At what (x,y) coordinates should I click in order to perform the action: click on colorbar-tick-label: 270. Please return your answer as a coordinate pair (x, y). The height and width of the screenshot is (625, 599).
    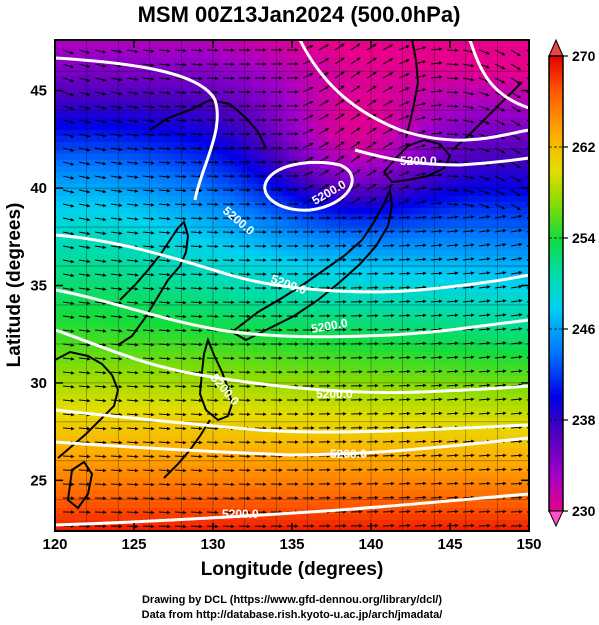
    Looking at the image, I should click on (584, 56).